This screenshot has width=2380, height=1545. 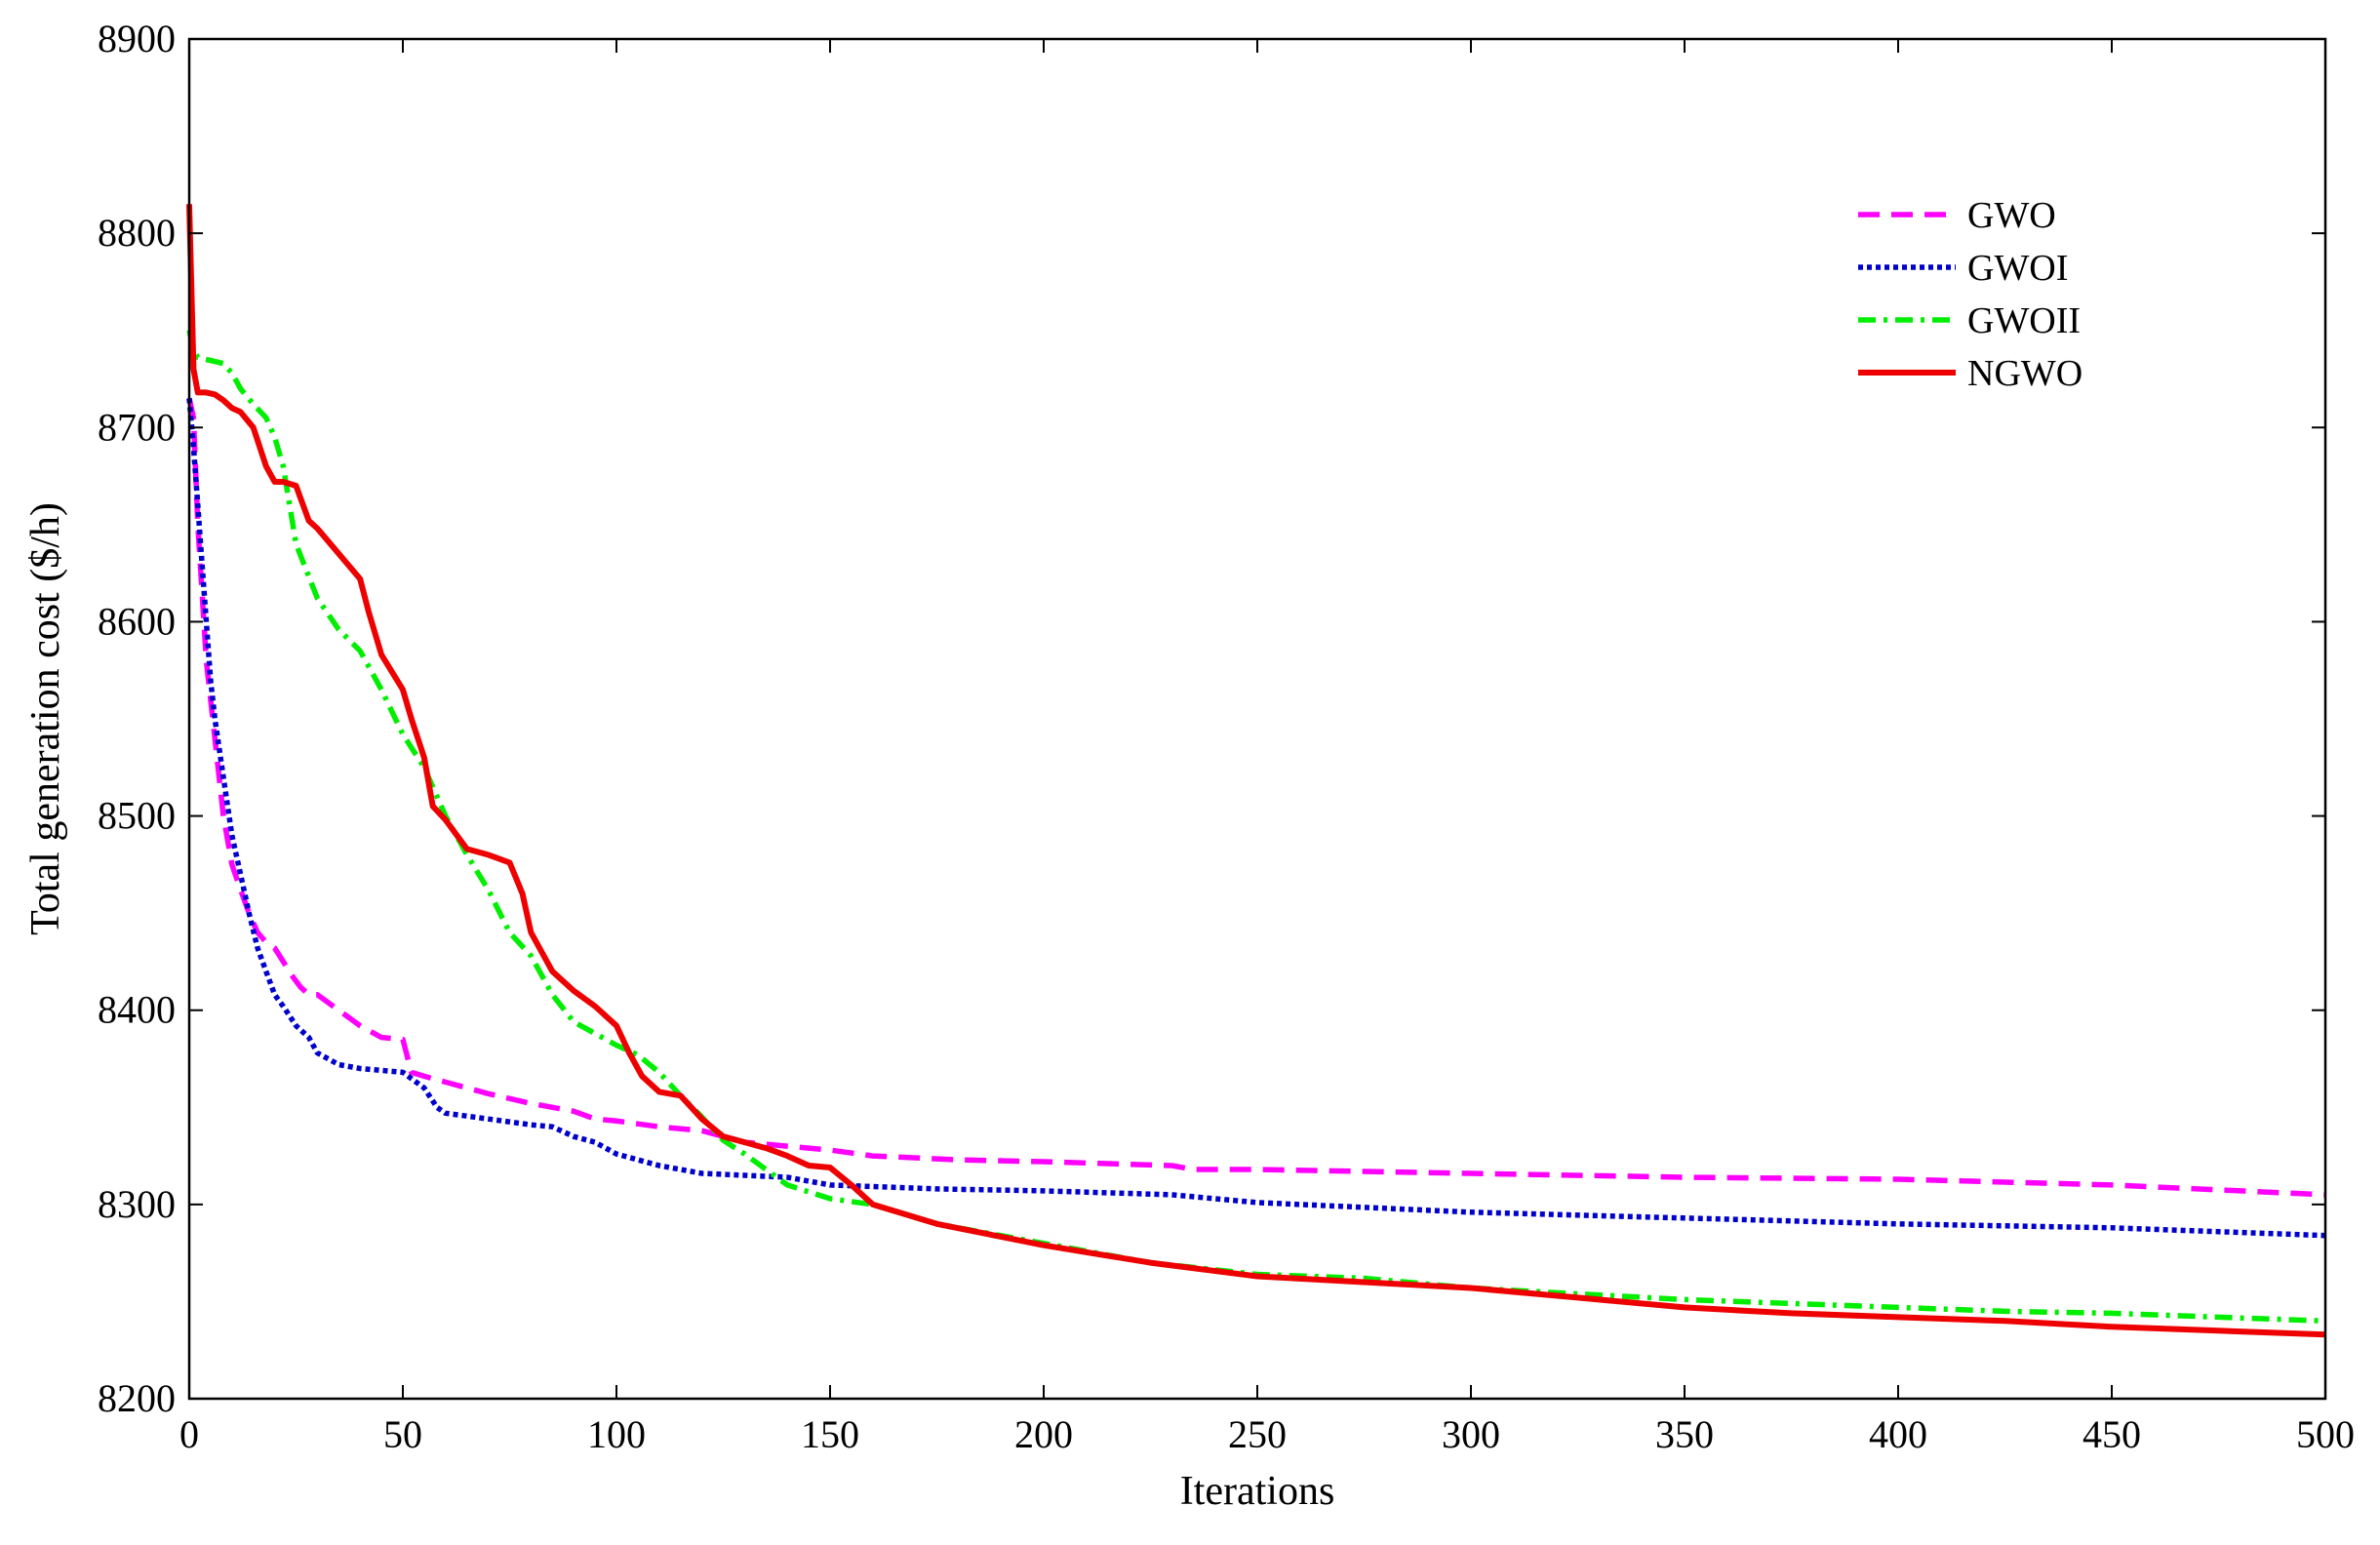 What do you see at coordinates (2024, 320) in the screenshot?
I see `legend-label-gwoii: GWOII` at bounding box center [2024, 320].